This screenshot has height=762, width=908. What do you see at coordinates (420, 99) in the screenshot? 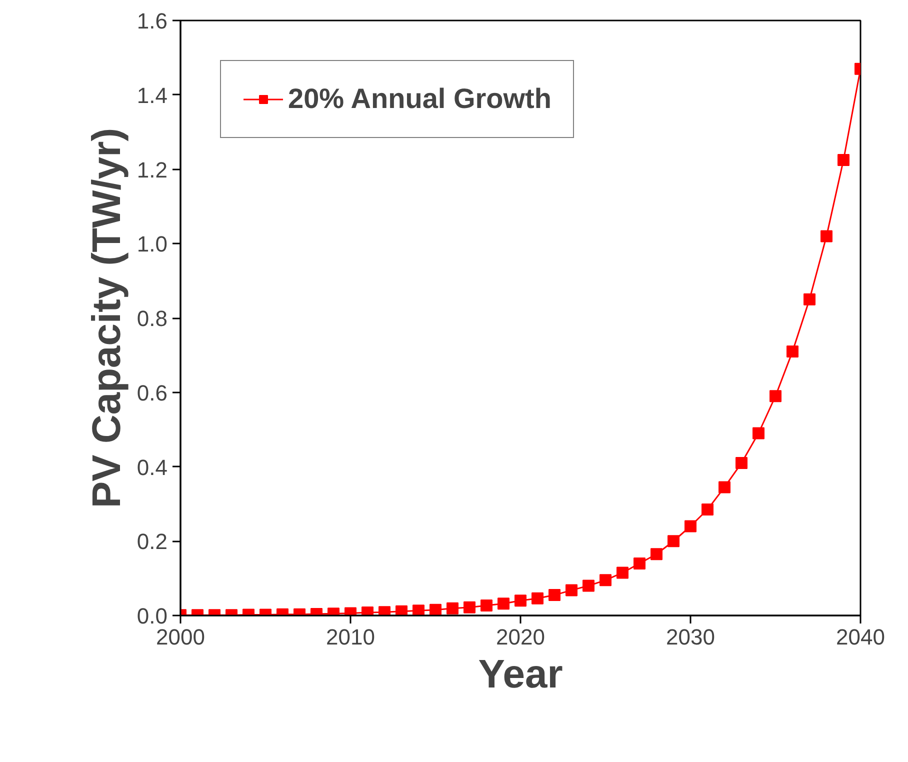
I see `legend-label: 20% Annual Growth` at bounding box center [420, 99].